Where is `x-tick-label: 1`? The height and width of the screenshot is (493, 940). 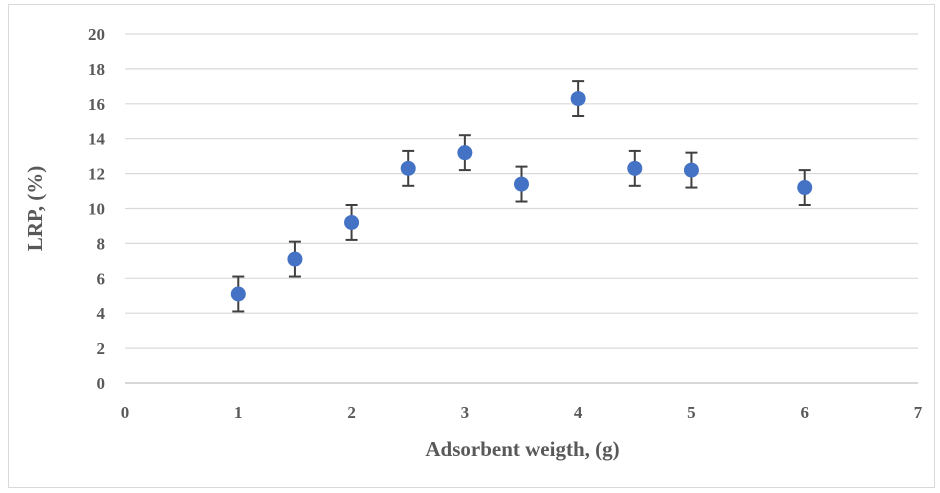
x-tick-label: 1 is located at coordinates (238, 412).